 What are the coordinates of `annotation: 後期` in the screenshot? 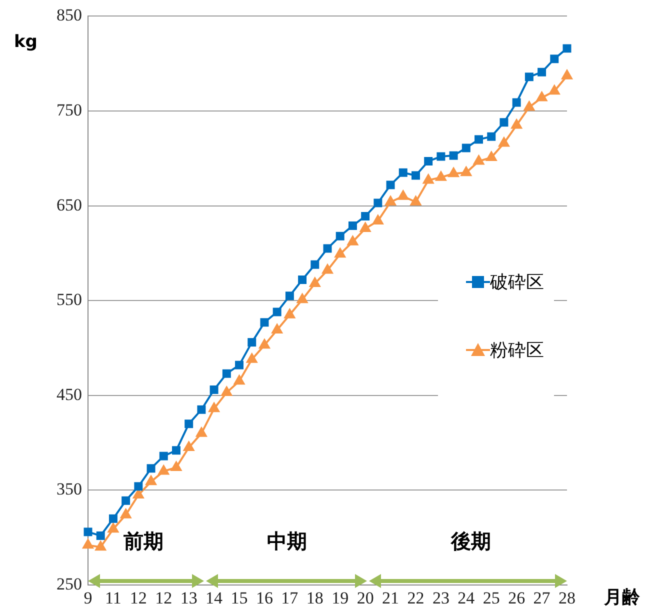 It's located at (471, 541).